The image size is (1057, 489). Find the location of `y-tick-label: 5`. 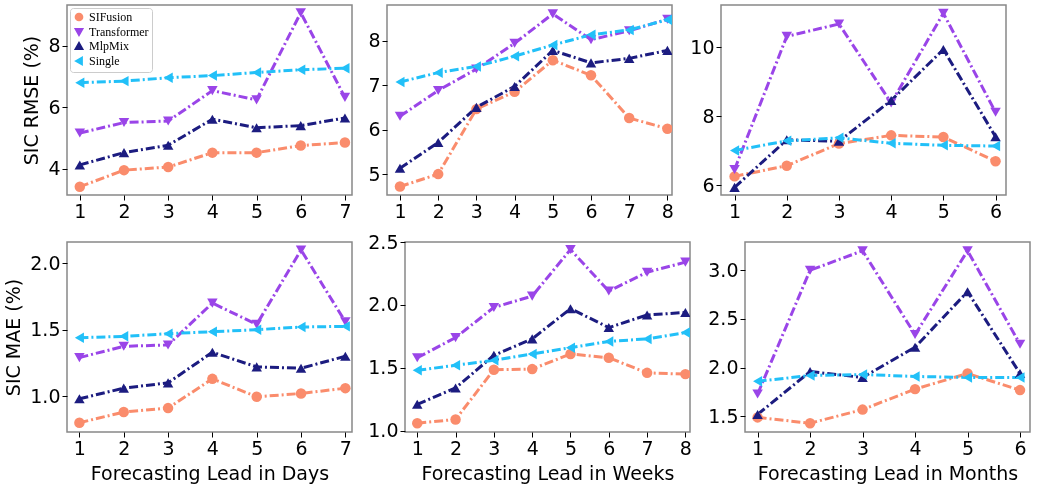

y-tick-label: 5 is located at coordinates (374, 173).